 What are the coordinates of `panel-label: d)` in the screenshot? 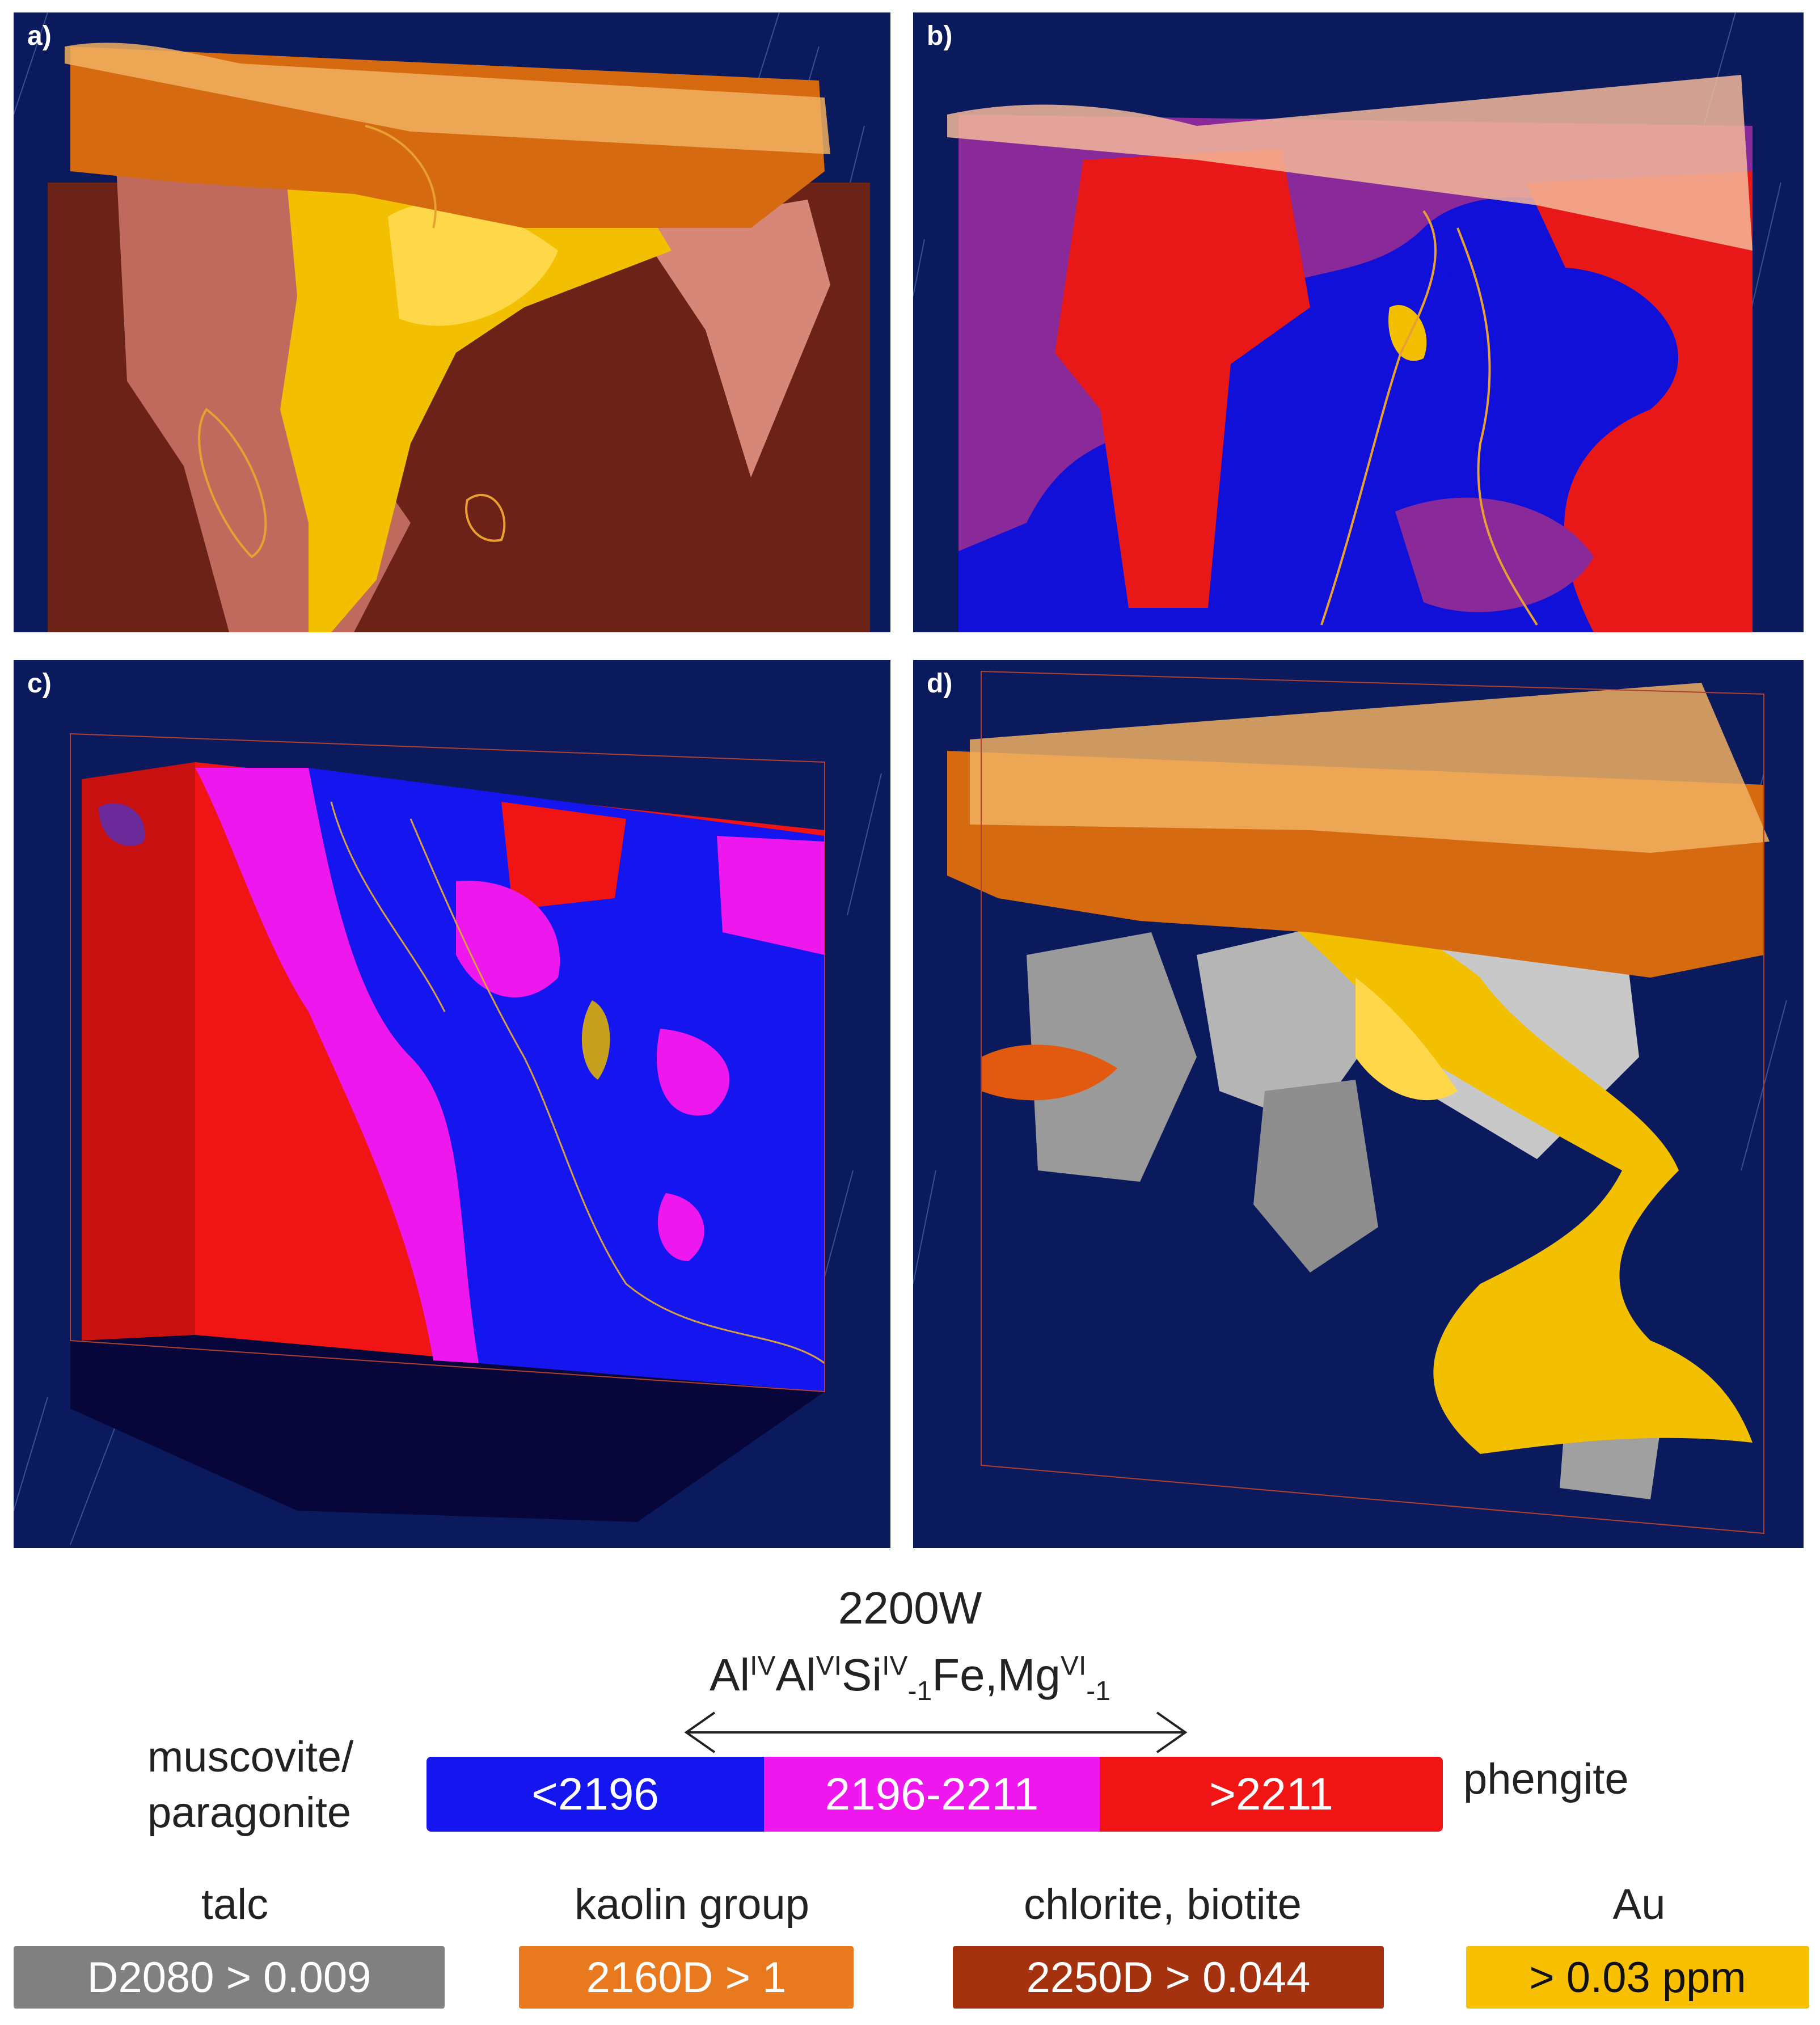 It's located at (940, 684).